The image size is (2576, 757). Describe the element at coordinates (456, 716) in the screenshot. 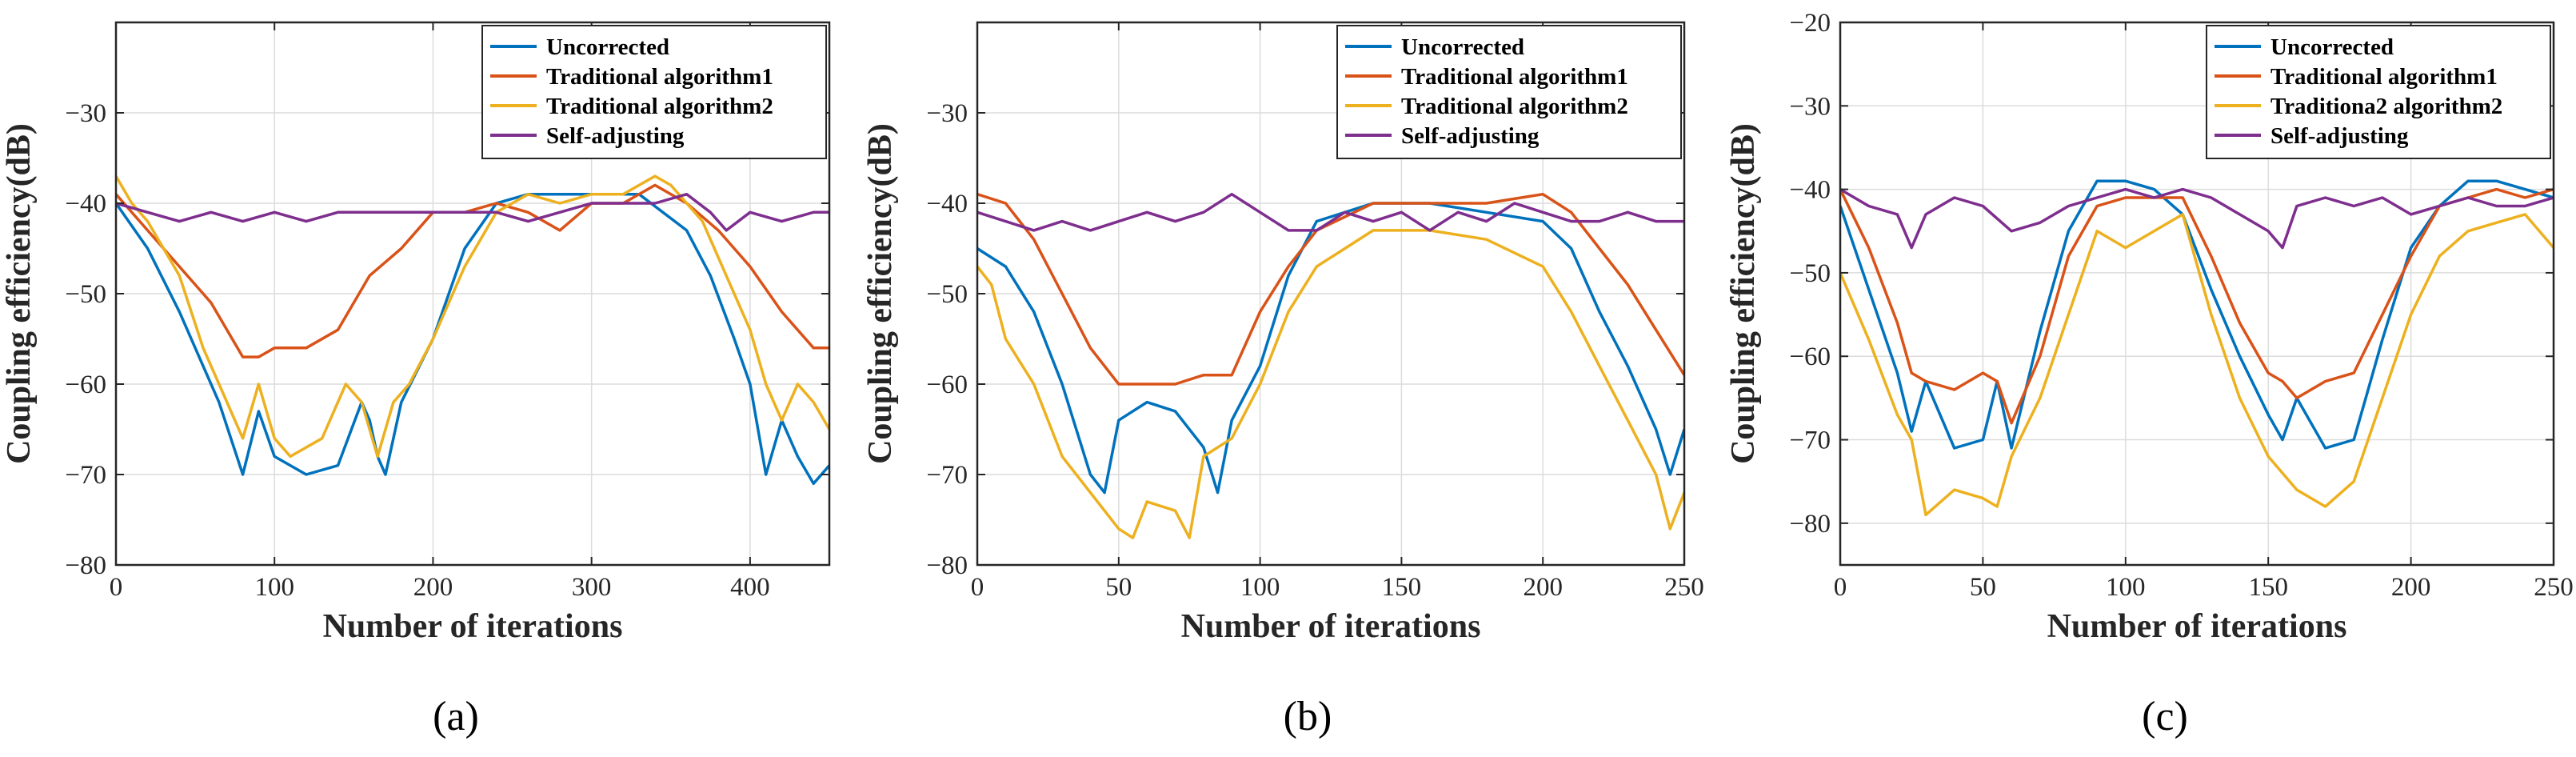

I see `panel-caption: (a)` at that location.